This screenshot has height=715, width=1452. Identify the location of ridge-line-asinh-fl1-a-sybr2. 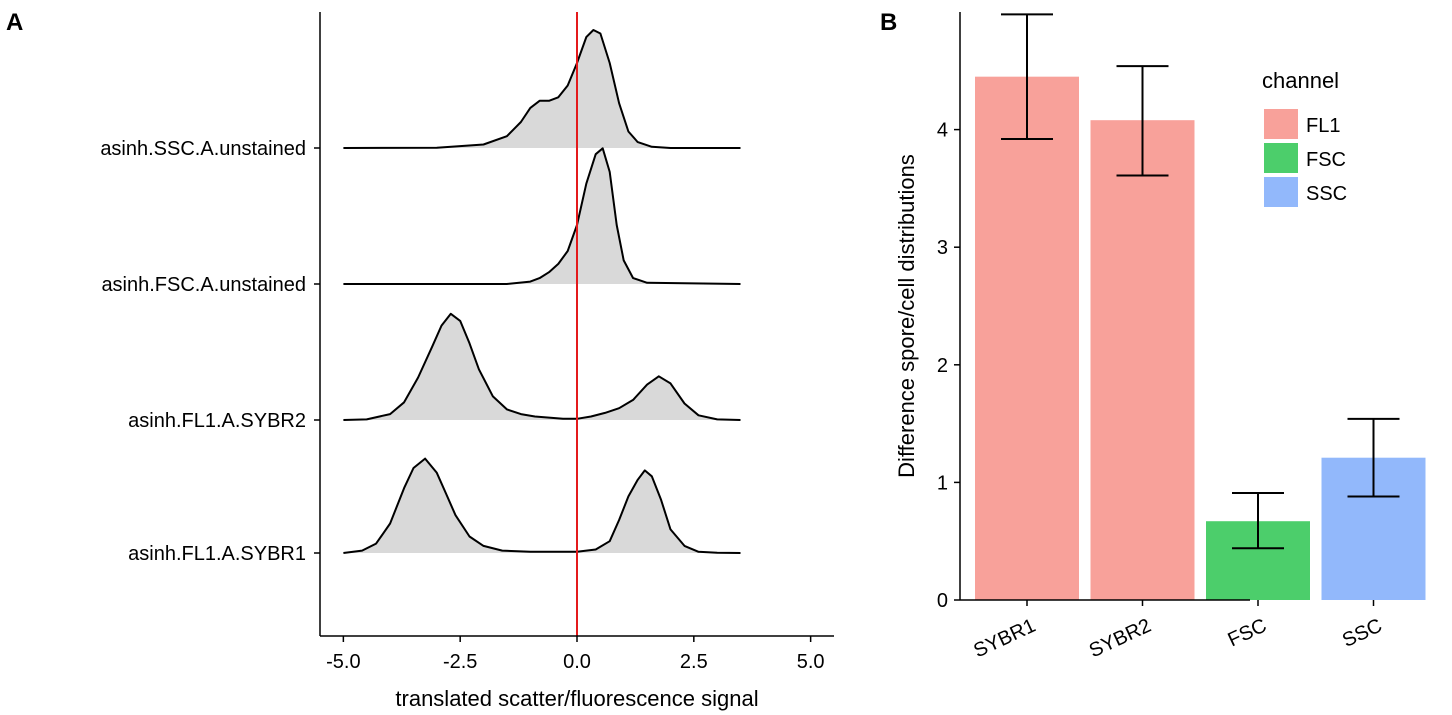
(542, 366).